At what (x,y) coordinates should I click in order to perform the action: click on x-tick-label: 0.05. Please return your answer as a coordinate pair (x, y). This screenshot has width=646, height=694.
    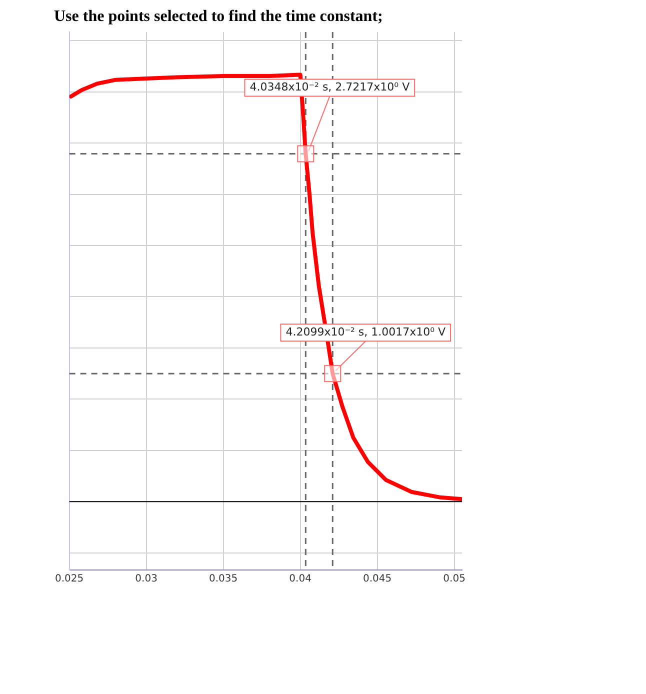
    Looking at the image, I should click on (454, 579).